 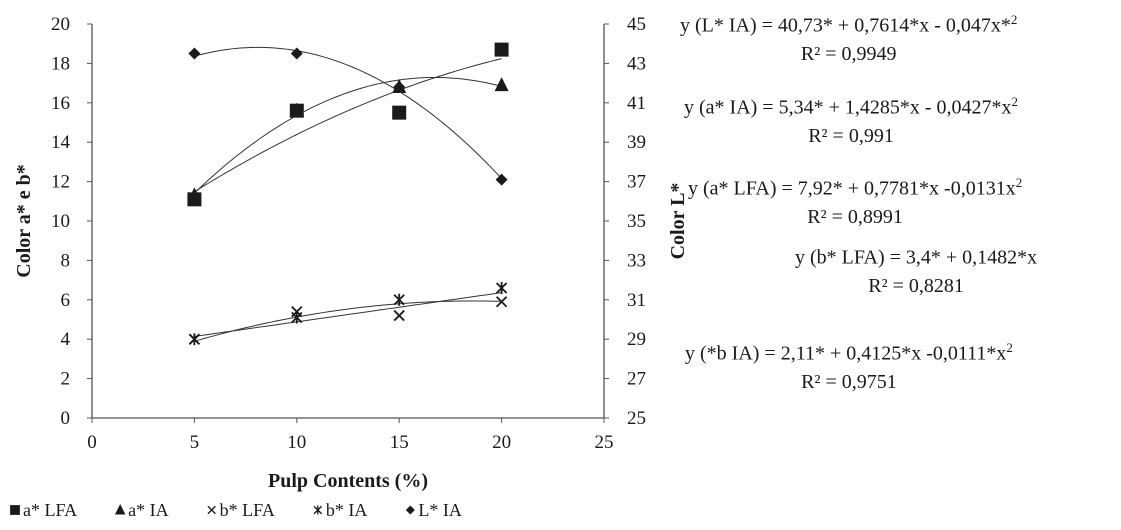 What do you see at coordinates (636, 418) in the screenshot?
I see `y-right-tick-label: 25` at bounding box center [636, 418].